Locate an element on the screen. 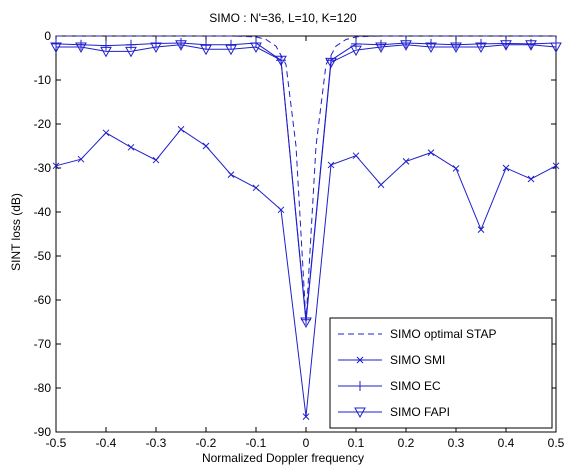  y-tick-label: -30 is located at coordinates (43, 168).